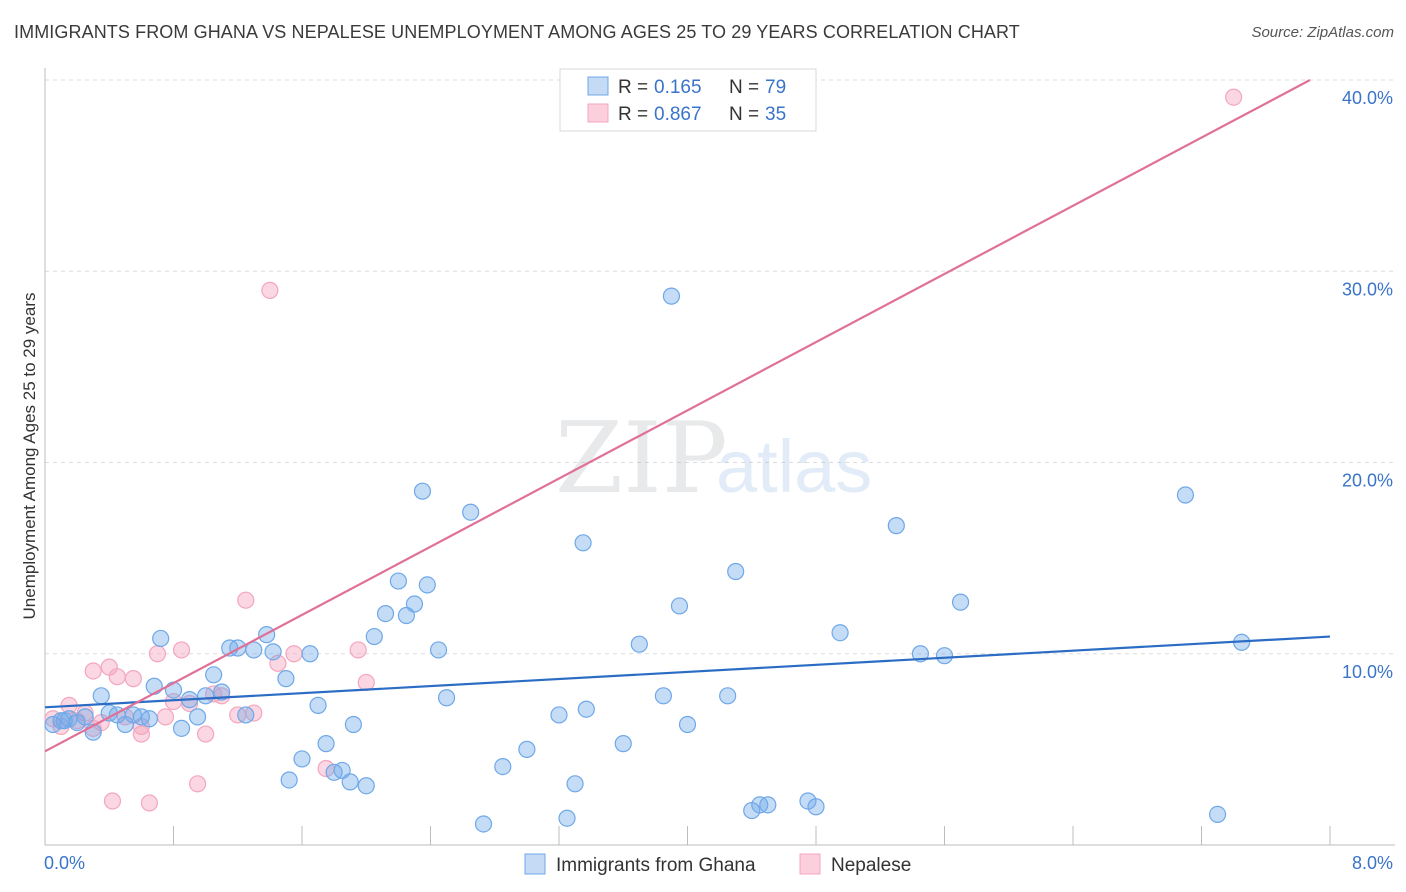 The height and width of the screenshot is (892, 1406). What do you see at coordinates (1367, 672) in the screenshot?
I see `y-tick-label: 10.0%` at bounding box center [1367, 672].